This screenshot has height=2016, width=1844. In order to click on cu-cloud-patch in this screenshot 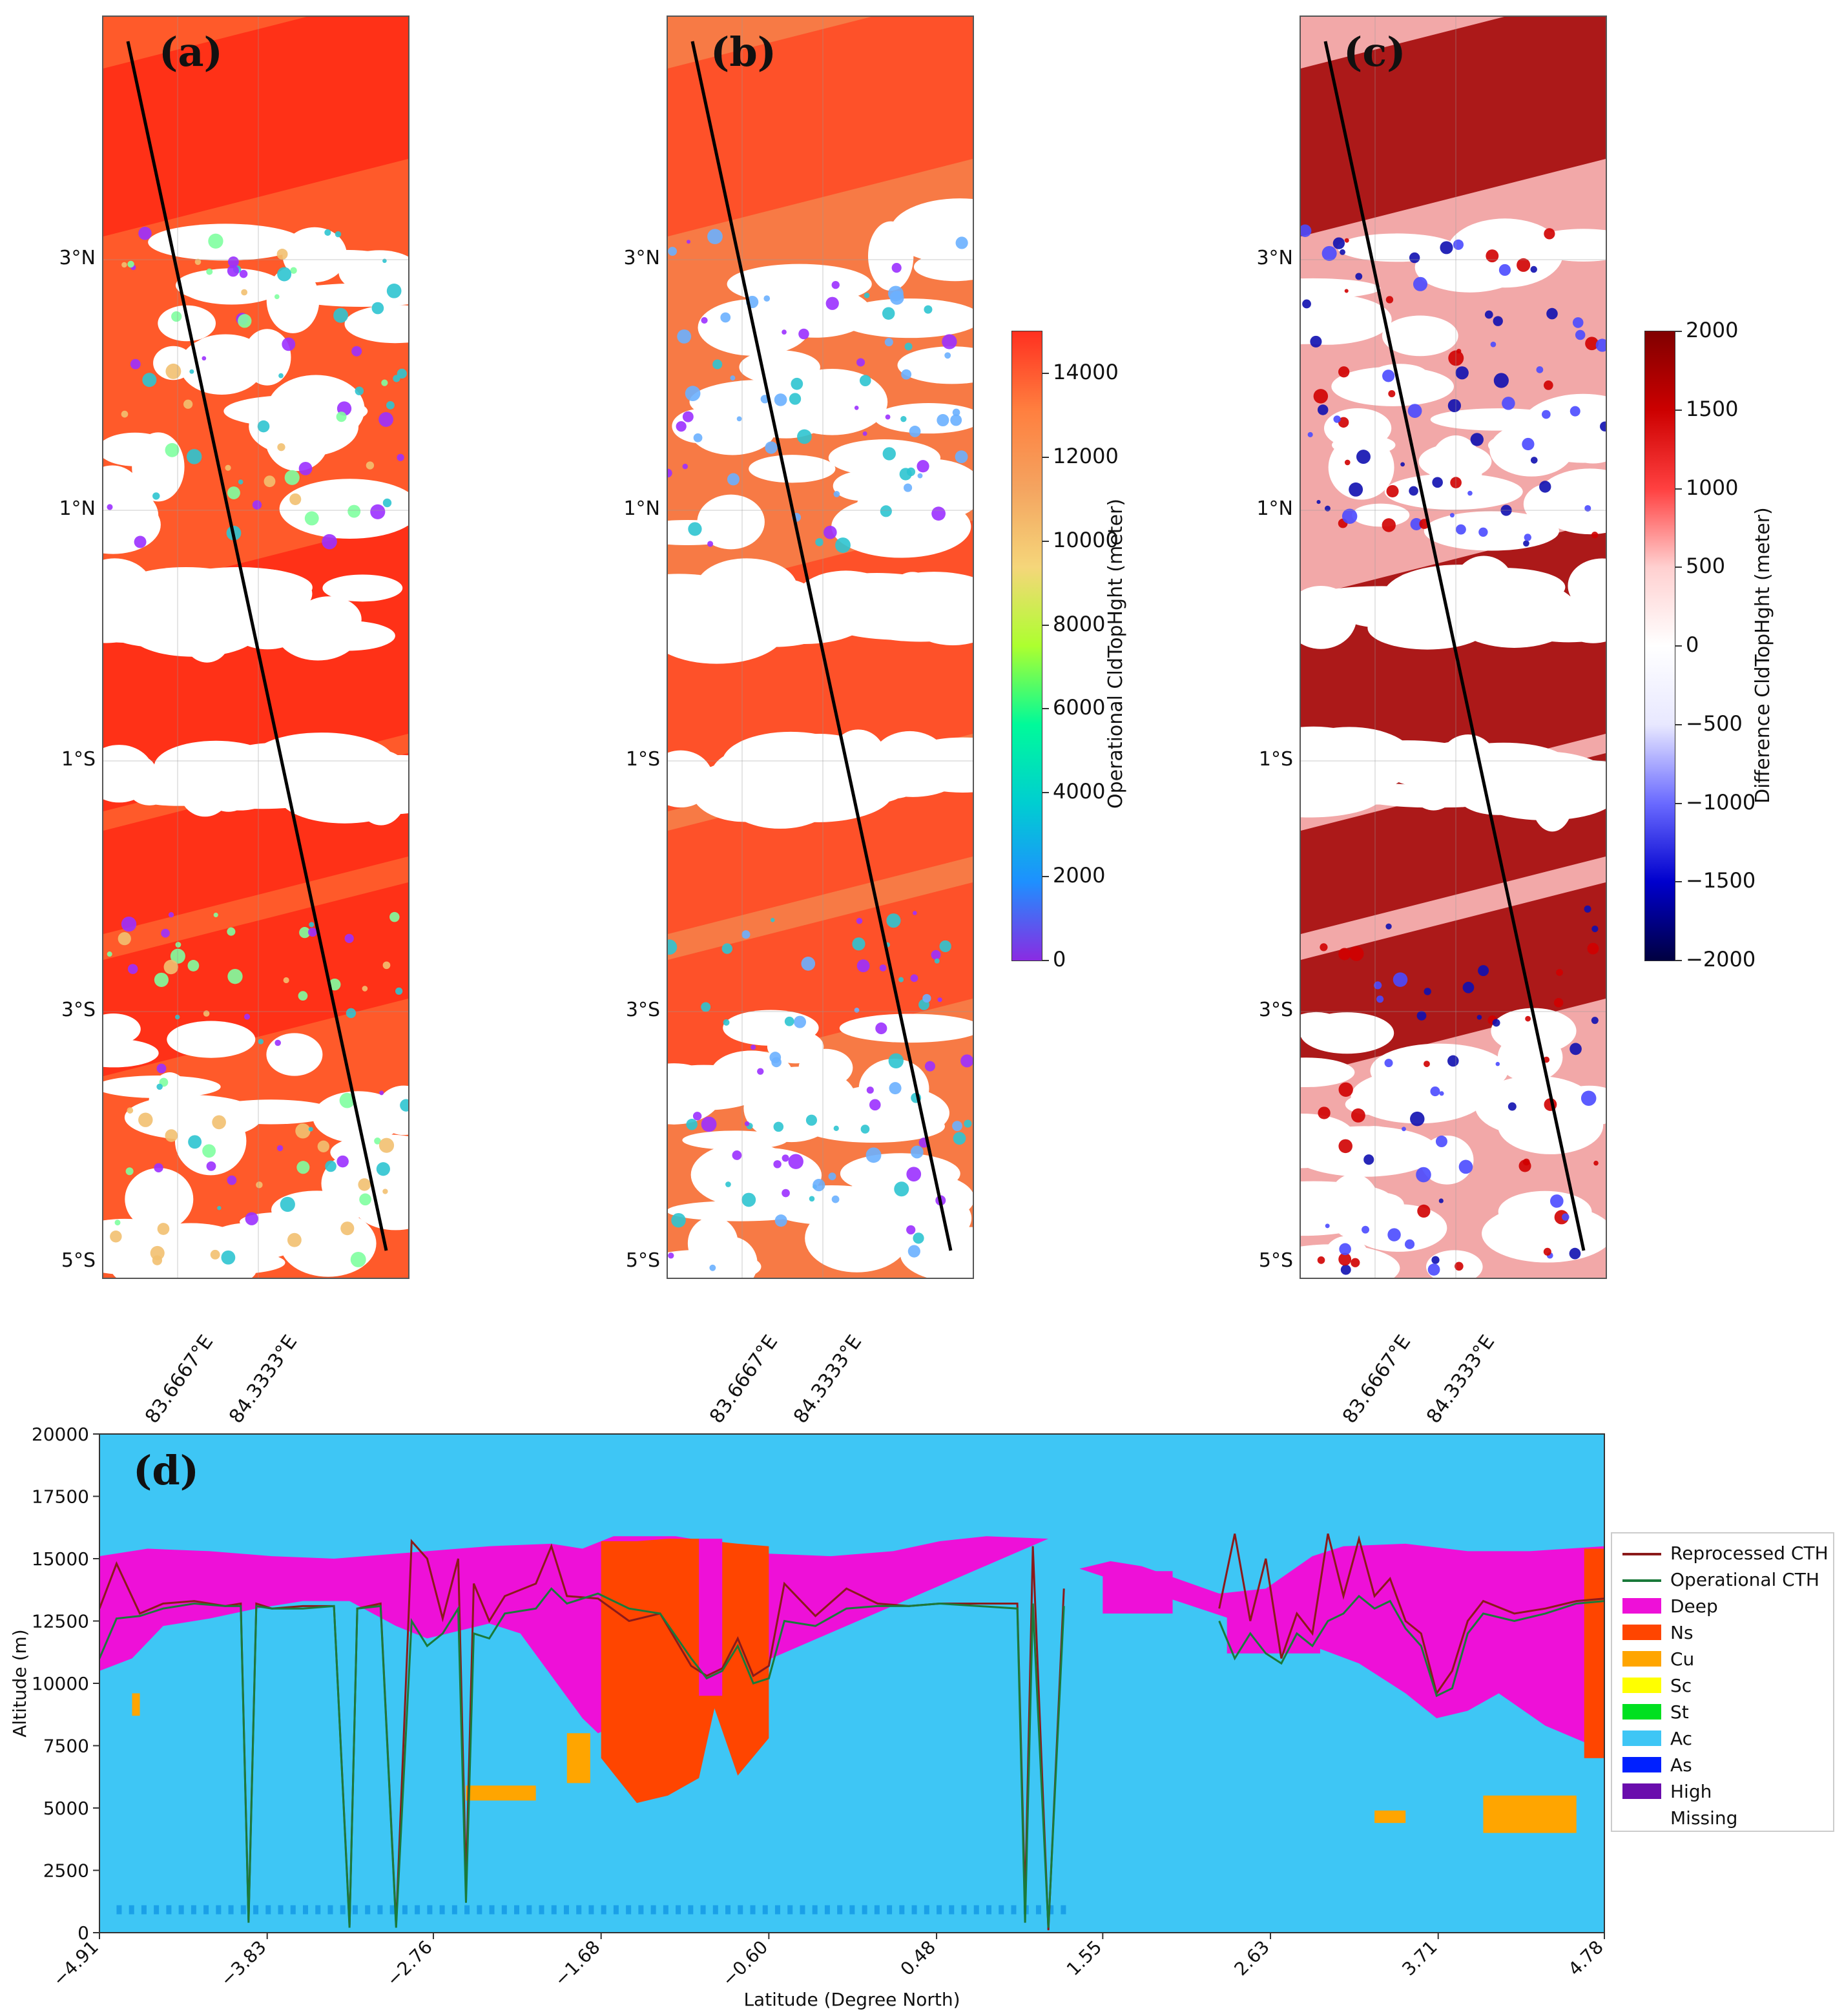, I will do `click(1530, 1814)`.